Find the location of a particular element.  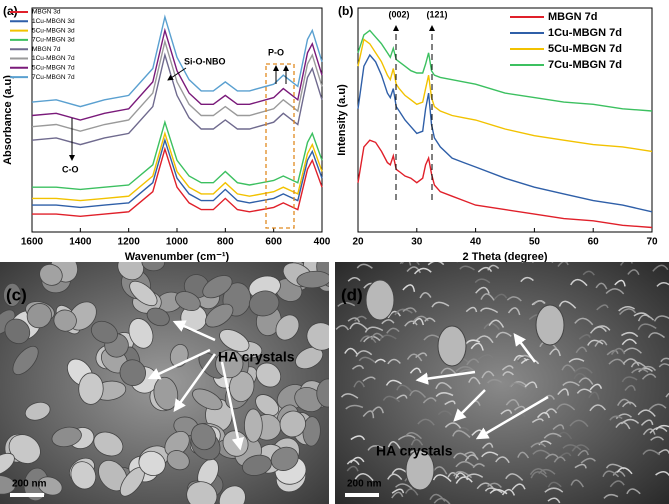

annotation: P-O is located at coordinates (276, 52).